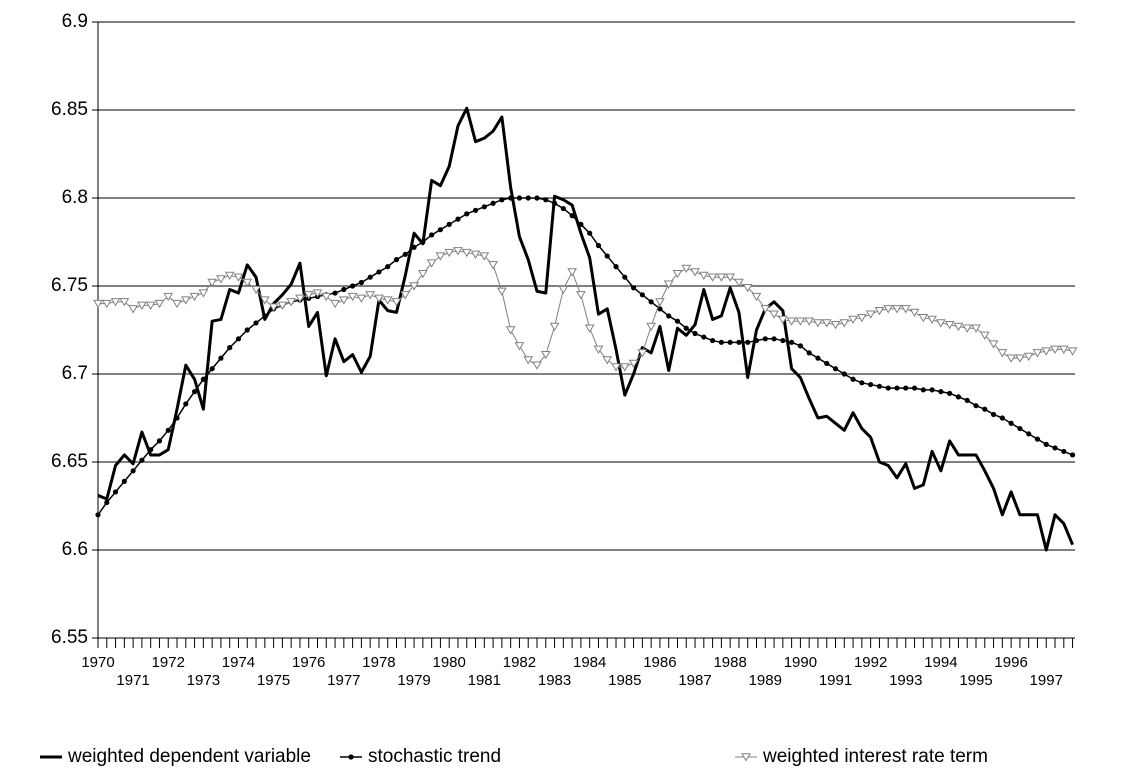  What do you see at coordinates (589, 662) in the screenshot?
I see `x-tick-label: 1984` at bounding box center [589, 662].